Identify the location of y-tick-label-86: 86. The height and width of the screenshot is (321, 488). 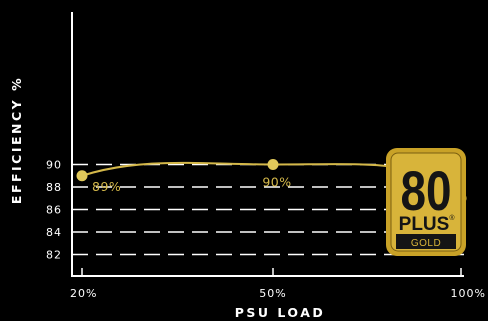
(54, 210).